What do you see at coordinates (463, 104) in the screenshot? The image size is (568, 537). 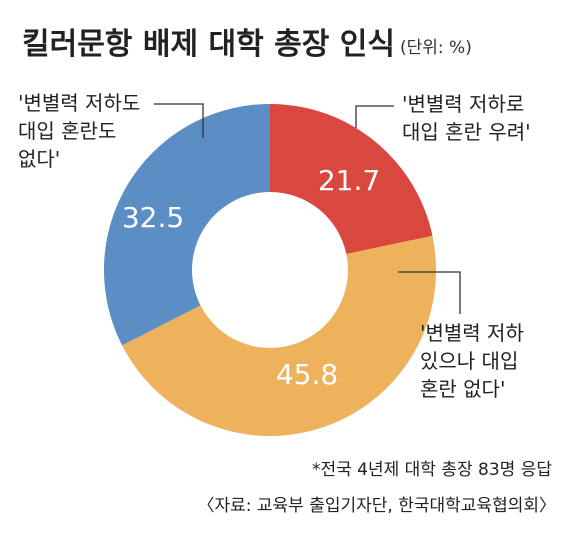 I see `annotation-0-line-0: '변별력 저하로` at bounding box center [463, 104].